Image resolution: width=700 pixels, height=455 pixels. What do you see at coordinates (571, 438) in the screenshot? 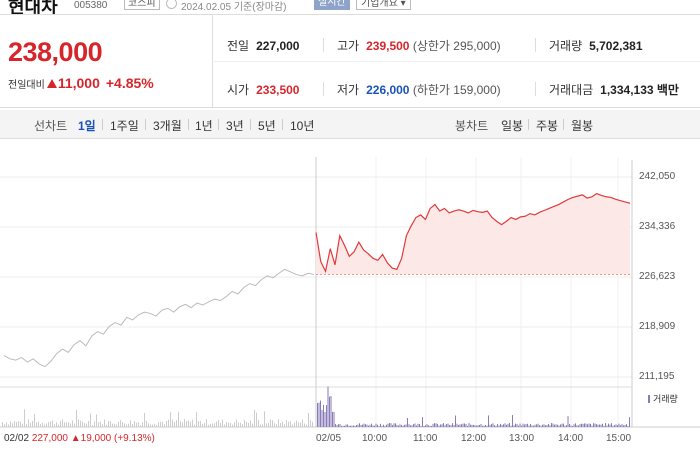
I see `x-tick-label: 14:00` at bounding box center [571, 438].